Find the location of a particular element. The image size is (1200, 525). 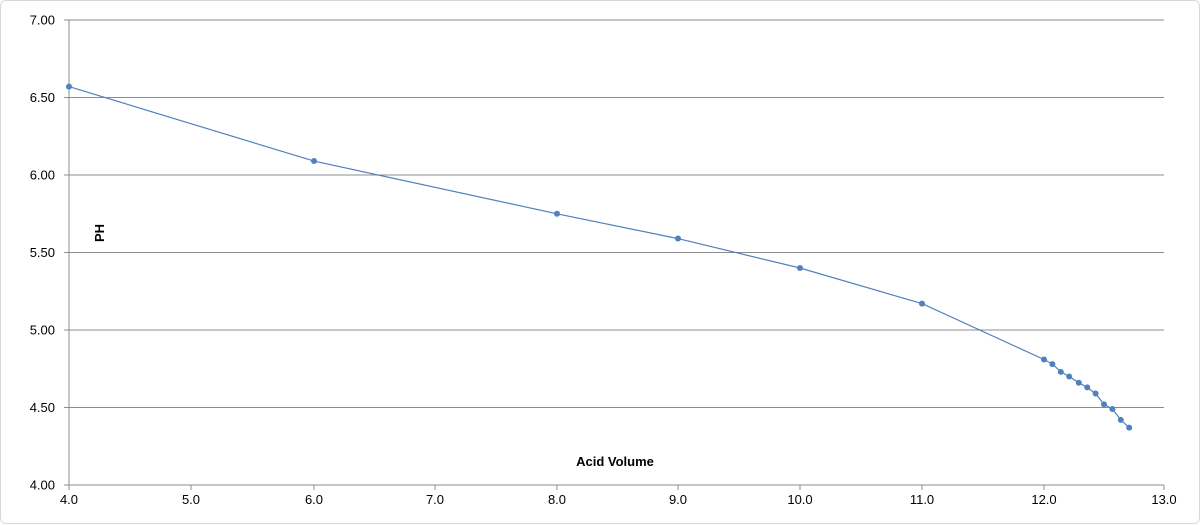

y-tick-label: 5.50 is located at coordinates (42, 252).